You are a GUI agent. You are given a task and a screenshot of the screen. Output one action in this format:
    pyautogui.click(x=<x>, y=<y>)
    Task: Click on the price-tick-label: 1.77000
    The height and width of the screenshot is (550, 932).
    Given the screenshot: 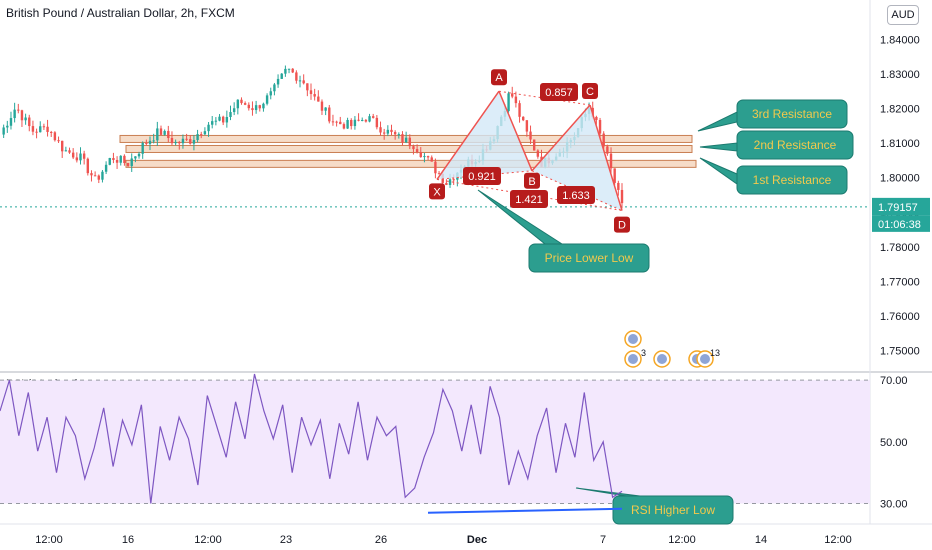 What is the action you would take?
    pyautogui.click(x=900, y=283)
    